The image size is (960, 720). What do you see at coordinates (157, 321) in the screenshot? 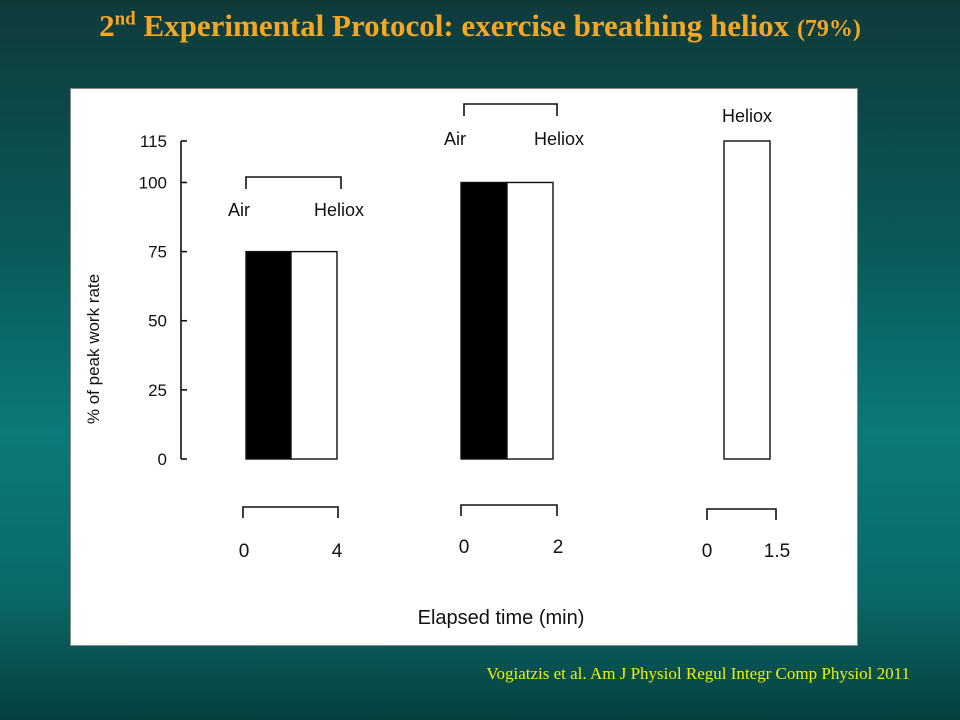
I see `y-tick-label: 50` at bounding box center [157, 321].